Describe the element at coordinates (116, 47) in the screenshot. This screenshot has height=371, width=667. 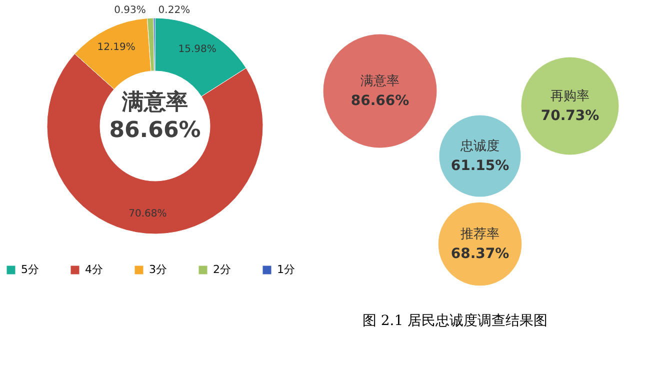
I see `data-label: 12.19%` at that location.